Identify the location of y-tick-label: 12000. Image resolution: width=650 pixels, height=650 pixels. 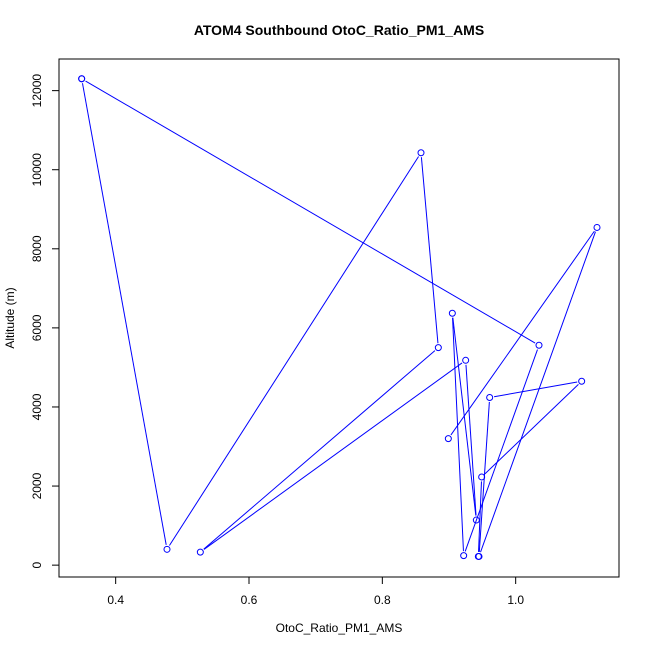
(37, 91).